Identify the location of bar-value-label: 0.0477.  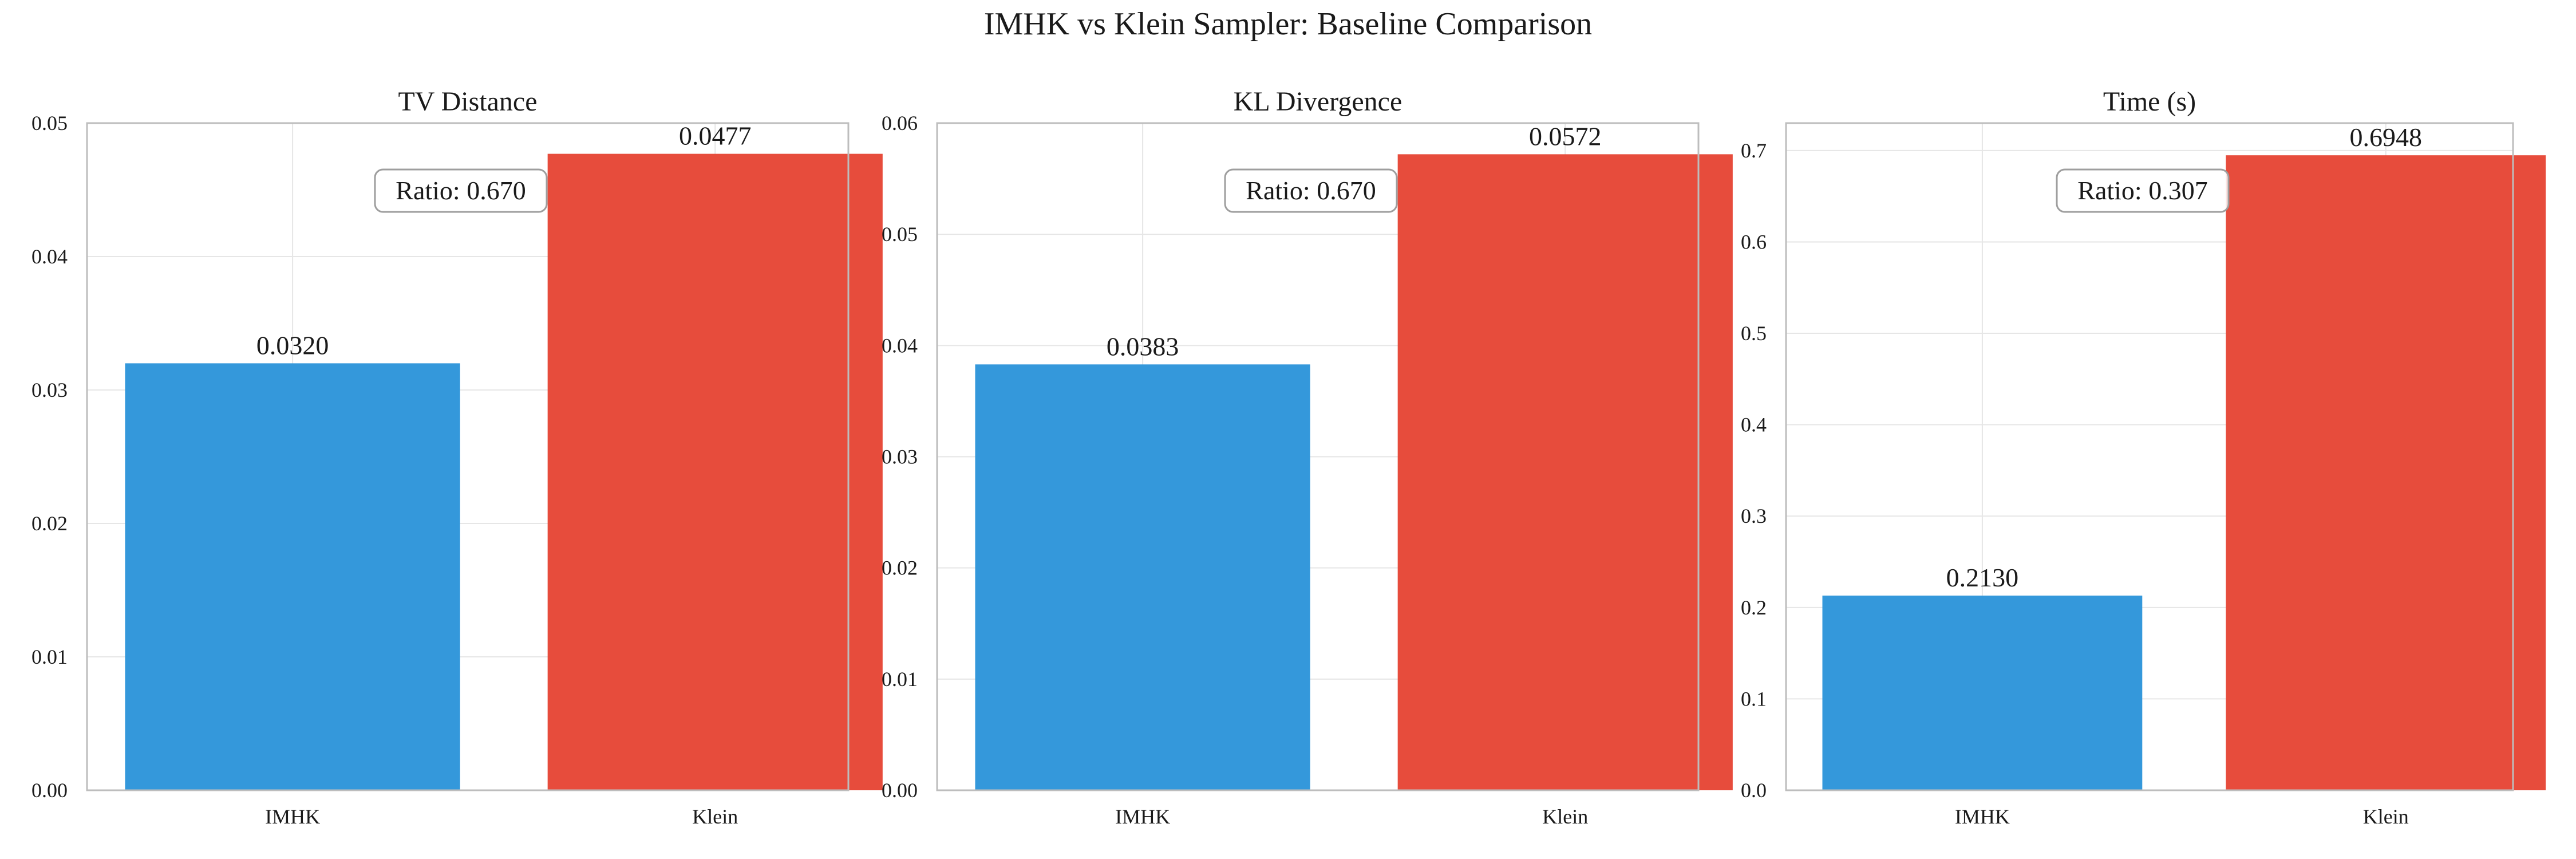
(715, 136).